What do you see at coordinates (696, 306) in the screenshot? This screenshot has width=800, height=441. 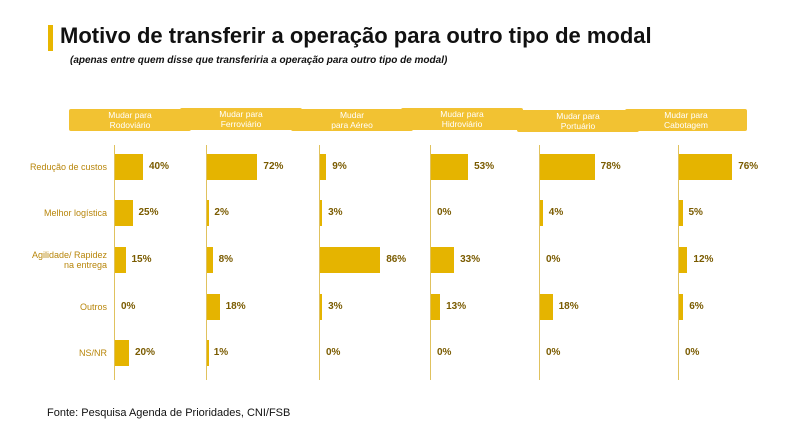 I see `data-label: 6%` at bounding box center [696, 306].